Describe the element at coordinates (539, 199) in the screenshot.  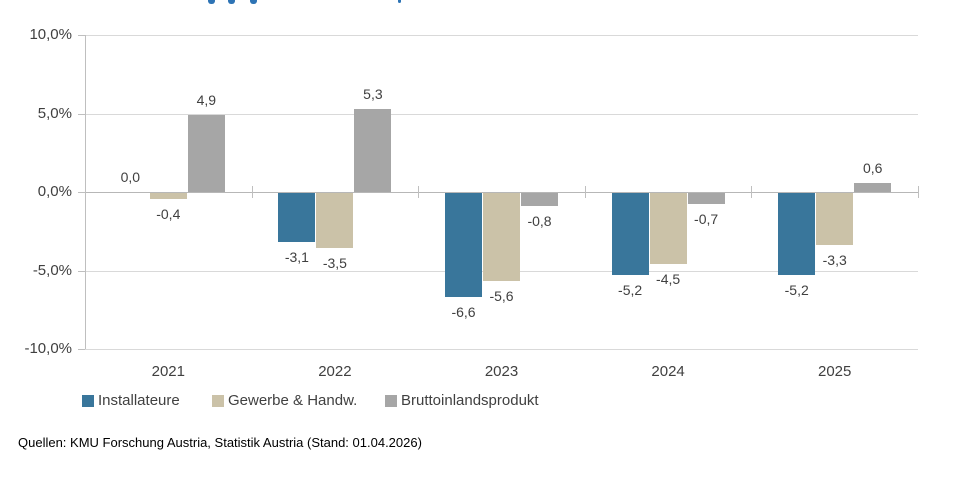
I see `bar-bruttoinlandsprodukt-2023` at that location.